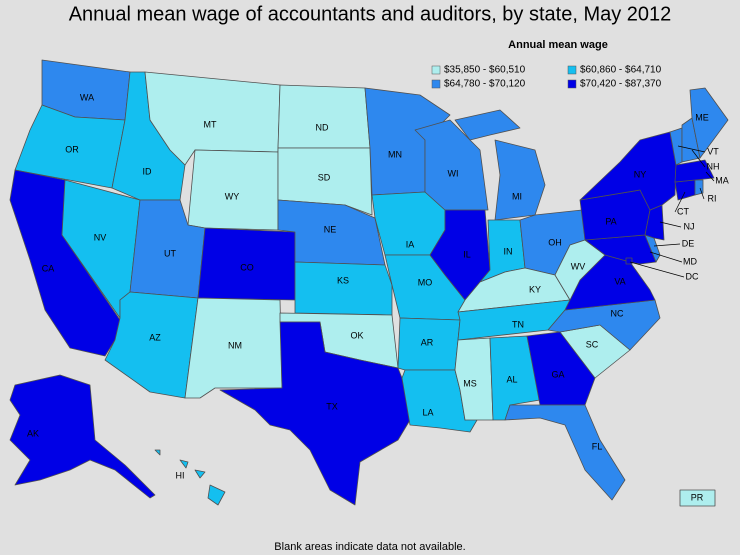 This screenshot has height=555, width=740. What do you see at coordinates (597, 446) in the screenshot?
I see `state-label: FL` at bounding box center [597, 446].